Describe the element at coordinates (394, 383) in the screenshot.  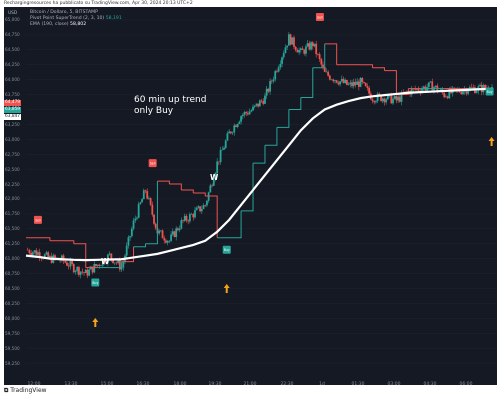
I see `time-tick-label: 03:00` at that location.